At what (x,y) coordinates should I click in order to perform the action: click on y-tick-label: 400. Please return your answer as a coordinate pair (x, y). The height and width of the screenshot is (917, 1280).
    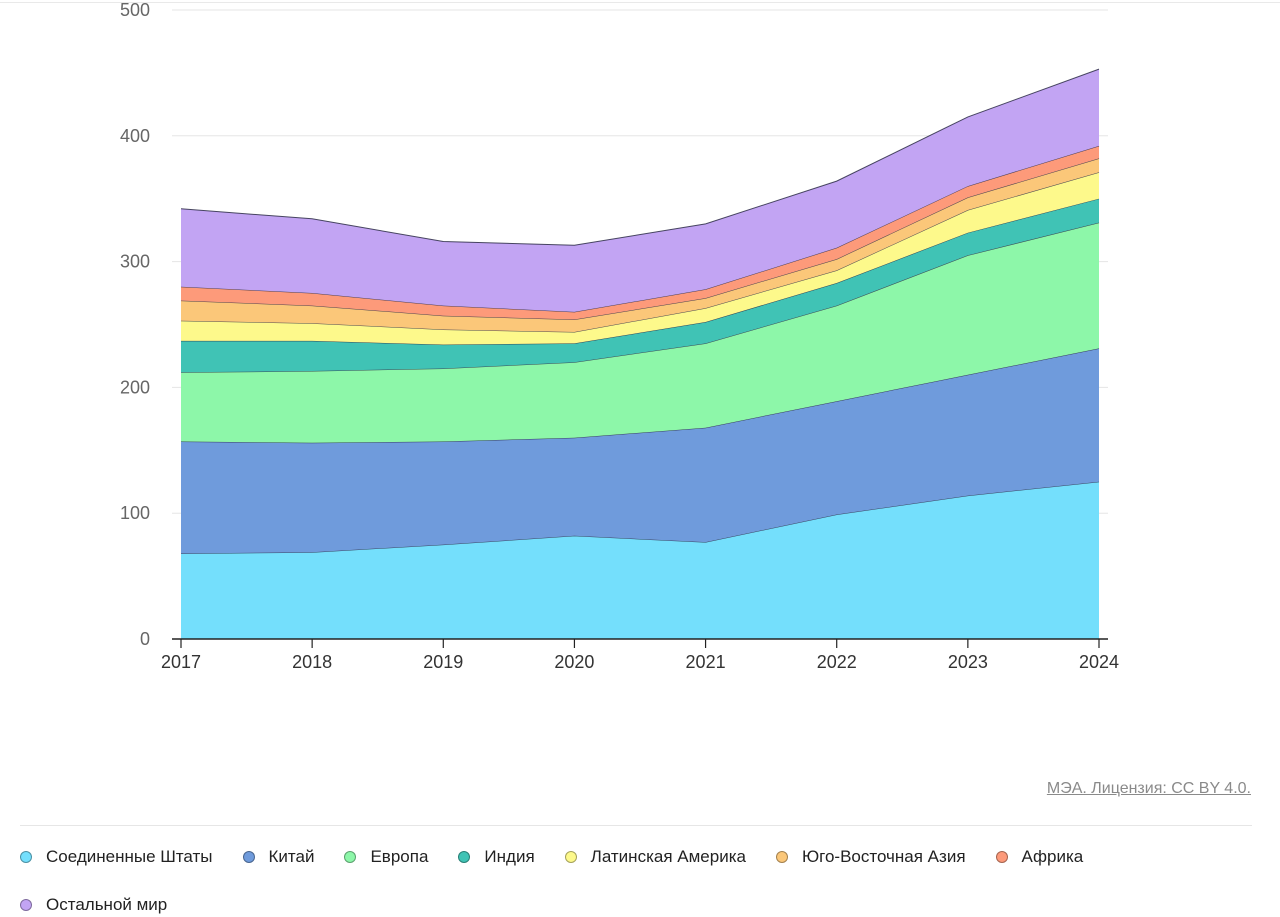
    Looking at the image, I should click on (135, 136).